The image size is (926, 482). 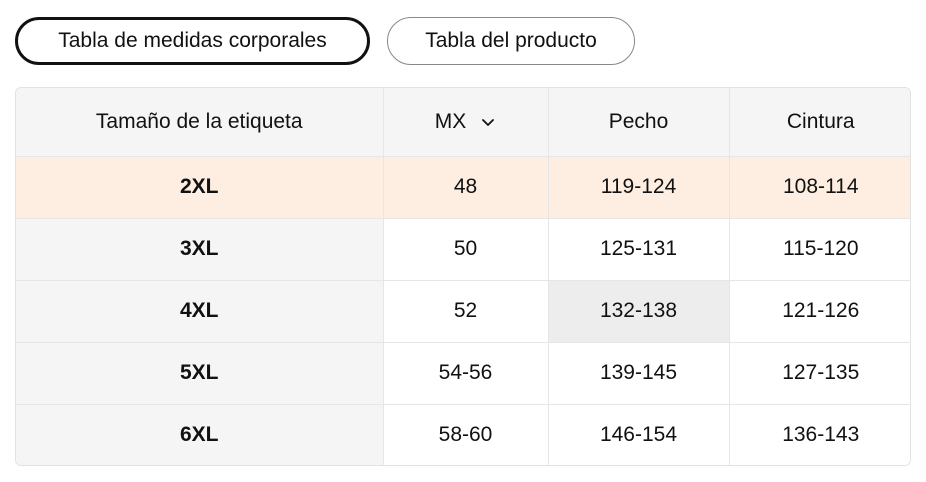 What do you see at coordinates (200, 373) in the screenshot?
I see `size-label-cell: 5XL` at bounding box center [200, 373].